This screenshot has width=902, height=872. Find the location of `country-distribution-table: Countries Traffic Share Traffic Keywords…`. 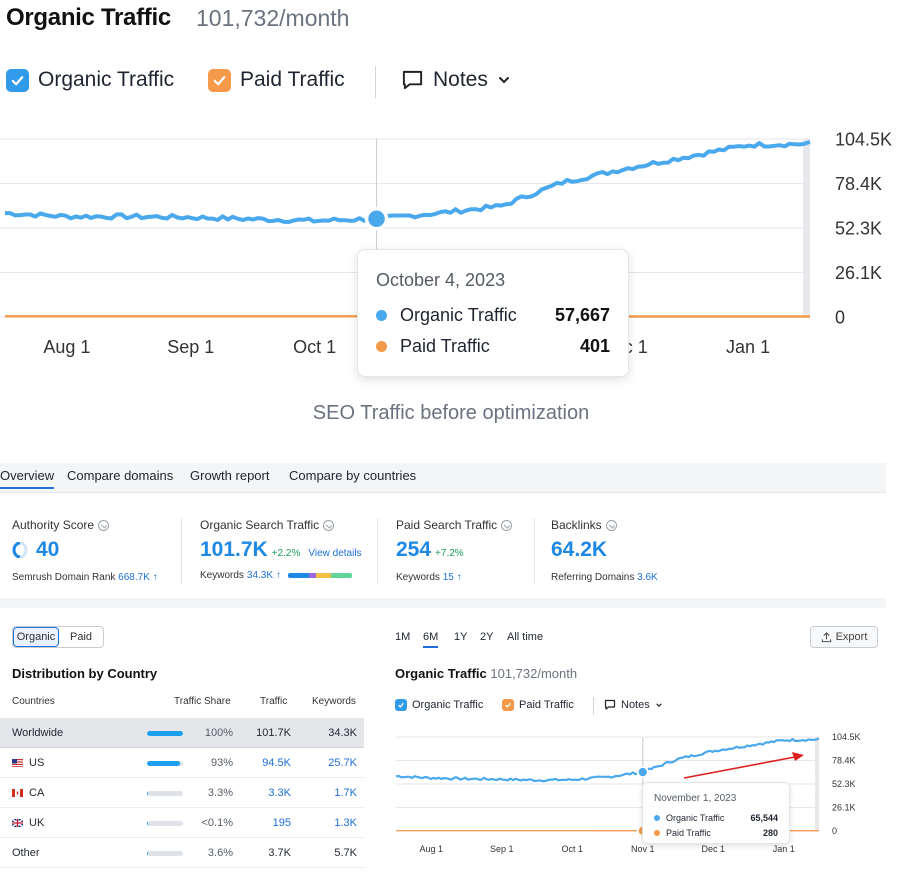

country-distribution-table: Countries Traffic Share Traffic Keywords… is located at coordinates (182, 782).